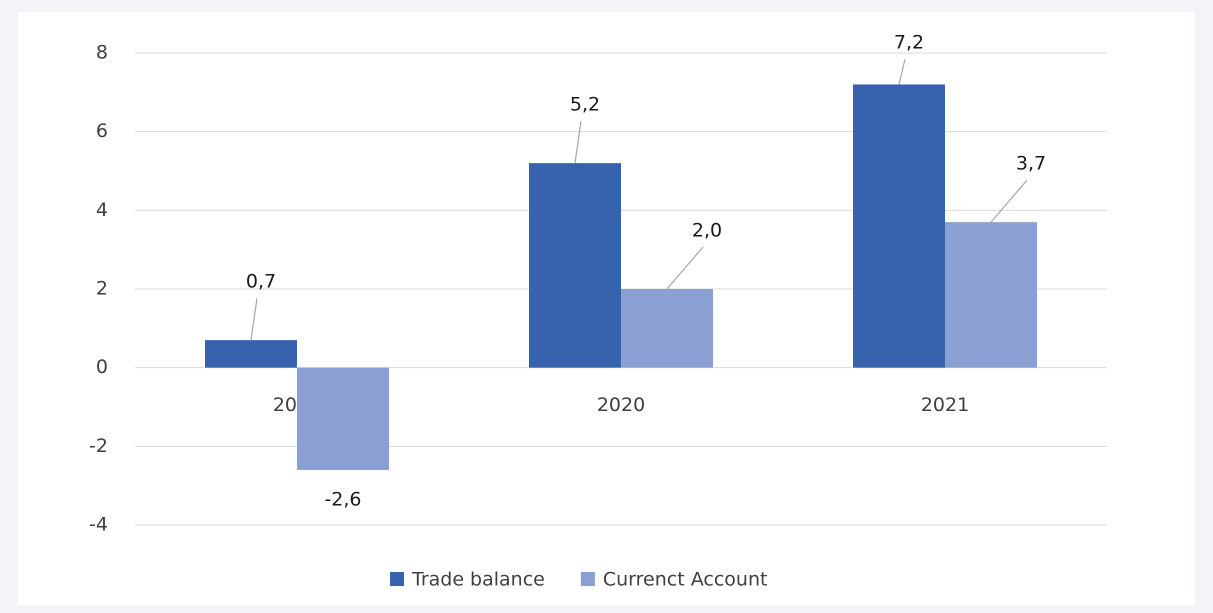 This screenshot has width=1213, height=613. Describe the element at coordinates (102, 289) in the screenshot. I see `y-tick-label: 2` at that location.